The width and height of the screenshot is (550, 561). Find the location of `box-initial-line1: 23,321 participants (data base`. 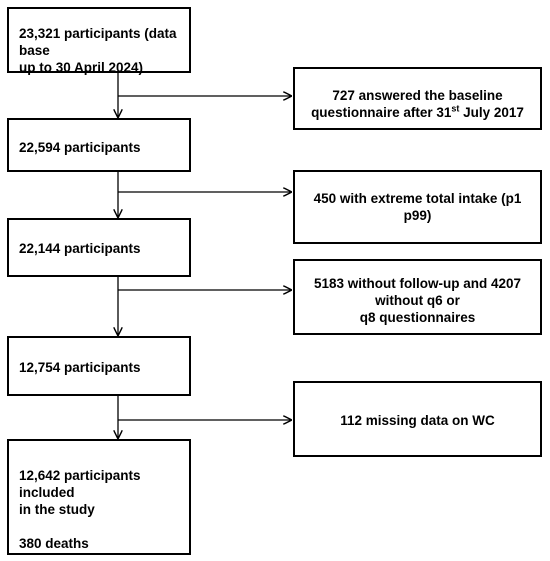

box-initial-line1: 23,321 participants (data base is located at coordinates (98, 42).